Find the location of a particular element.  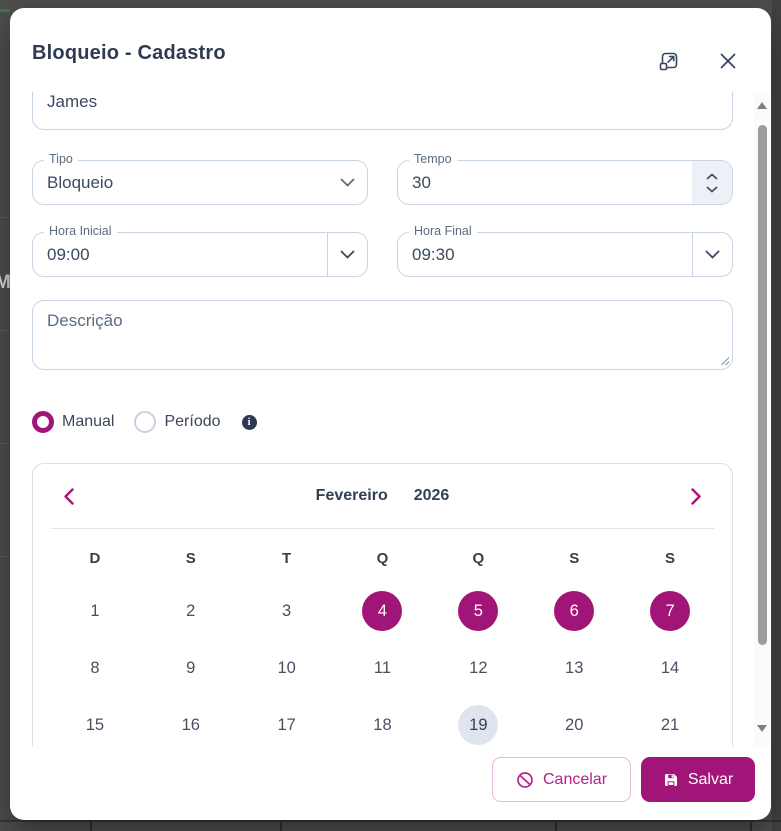

calendar-day-19: 19 is located at coordinates (478, 725).